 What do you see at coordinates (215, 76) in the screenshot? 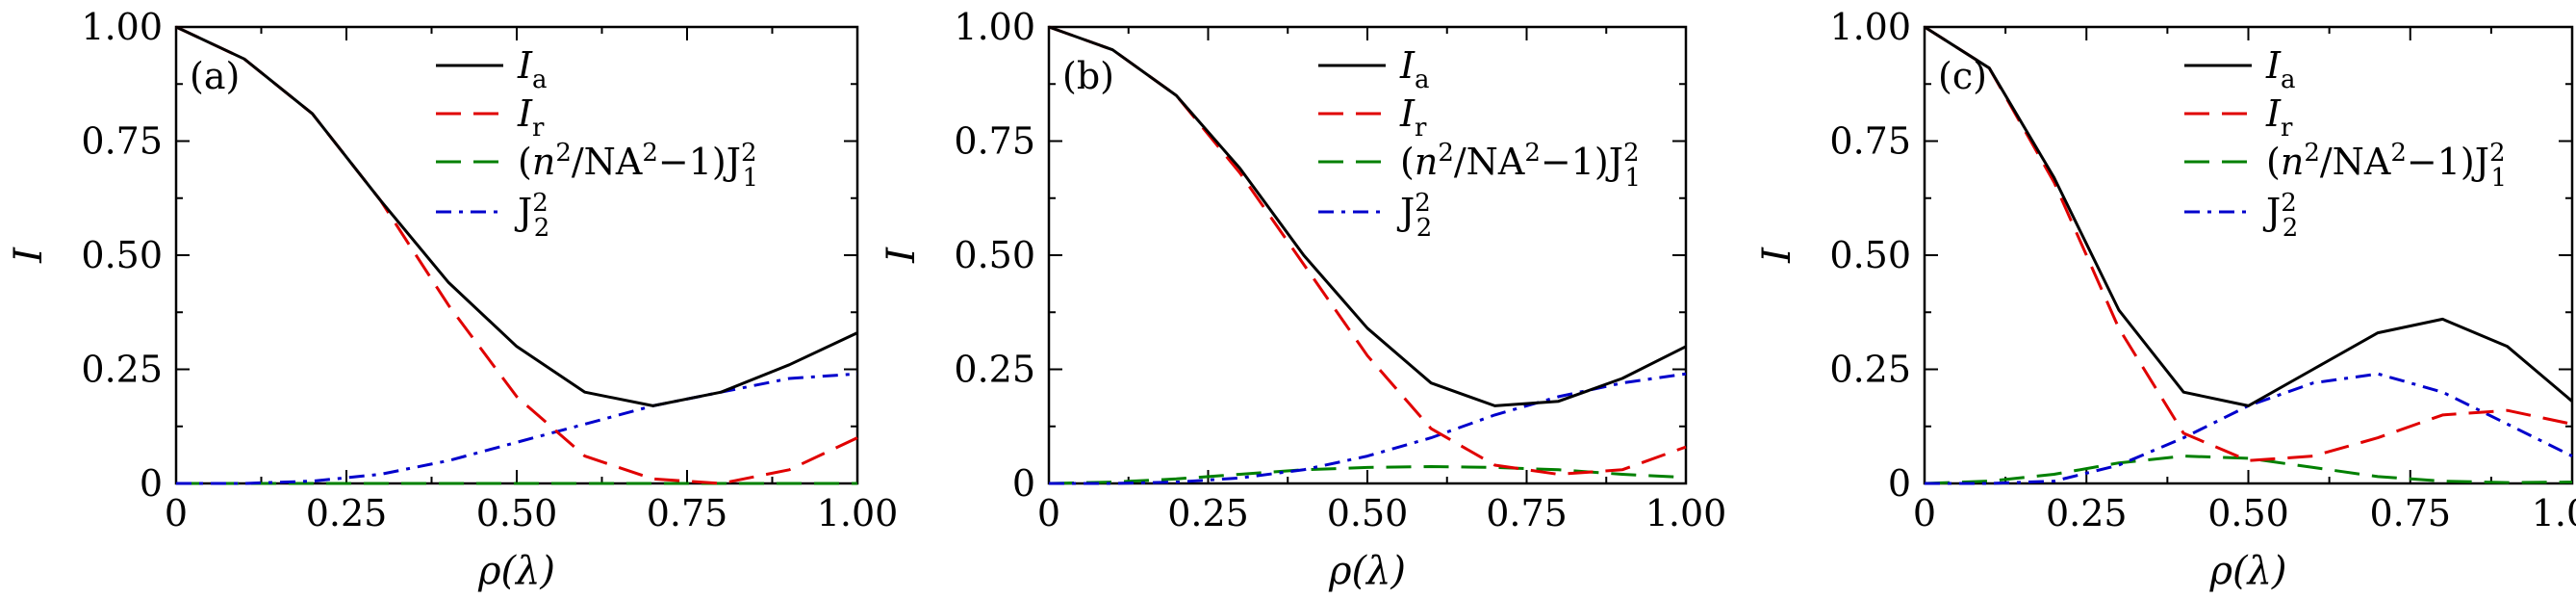
I see `panel-label: (a)` at bounding box center [215, 76].